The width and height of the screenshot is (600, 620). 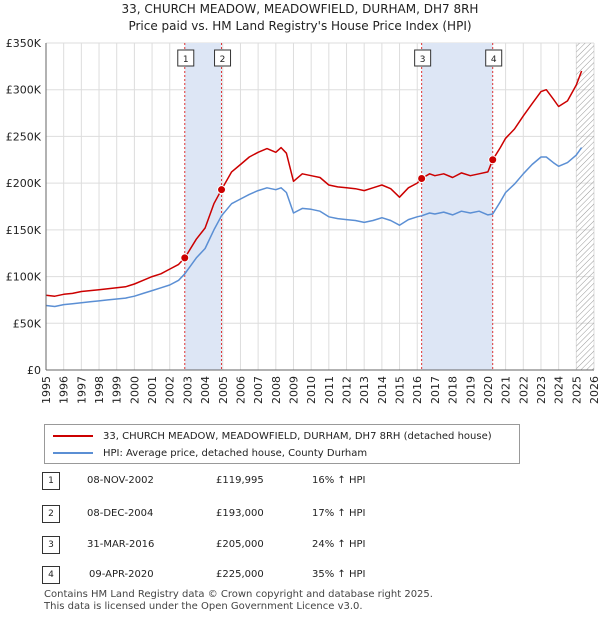 What do you see at coordinates (34, 370) in the screenshot?
I see `y-tick-label: £0` at bounding box center [34, 370].